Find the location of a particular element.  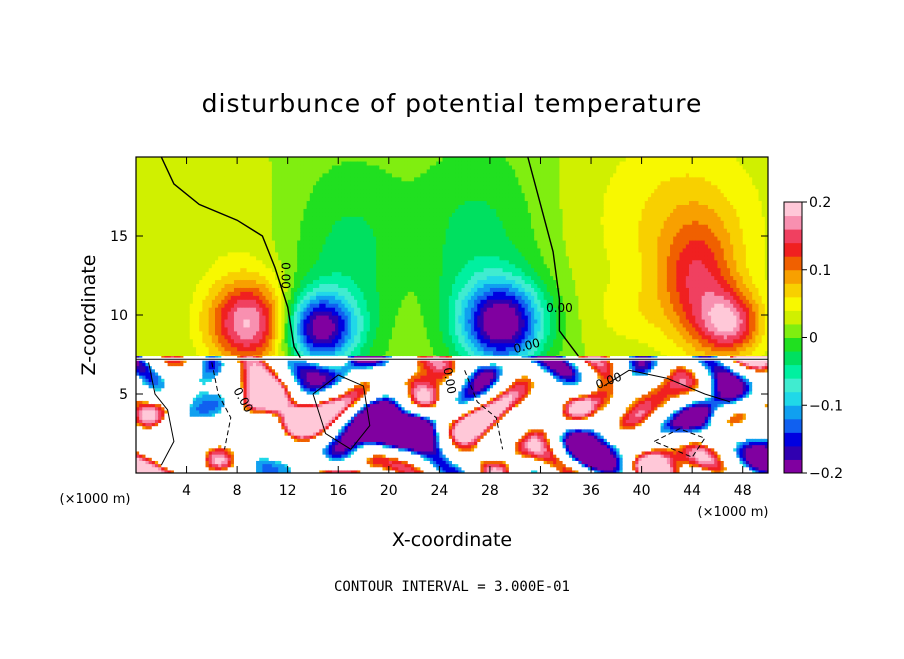

x-tick-label: 28 is located at coordinates (490, 491).